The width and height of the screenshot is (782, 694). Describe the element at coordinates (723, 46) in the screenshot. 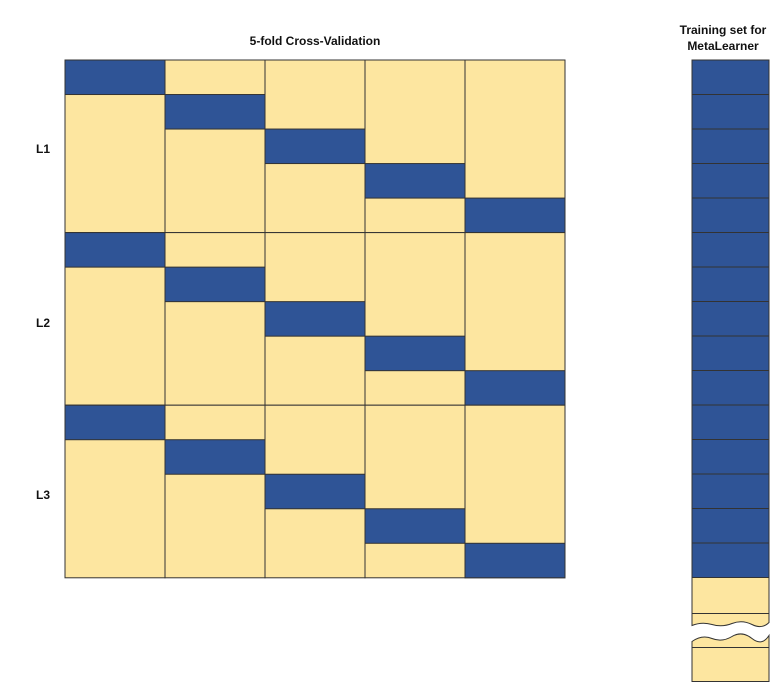

I see `meta-title-line2: MetaLearner` at that location.